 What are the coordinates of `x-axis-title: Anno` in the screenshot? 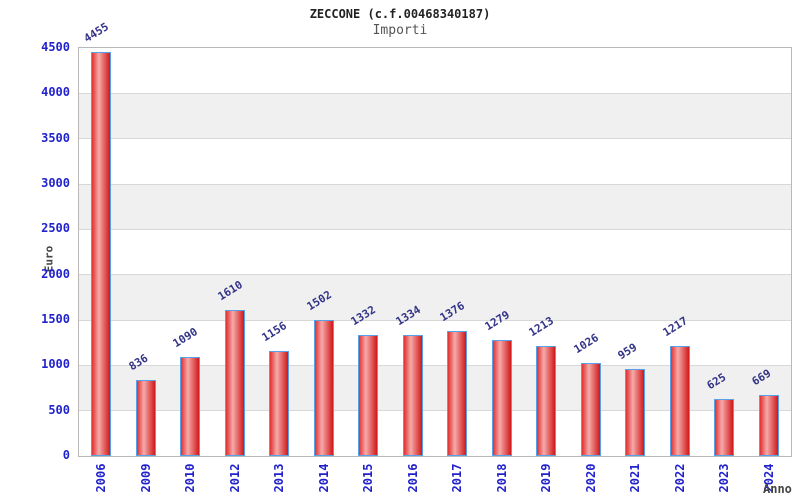 It's located at (777, 489).